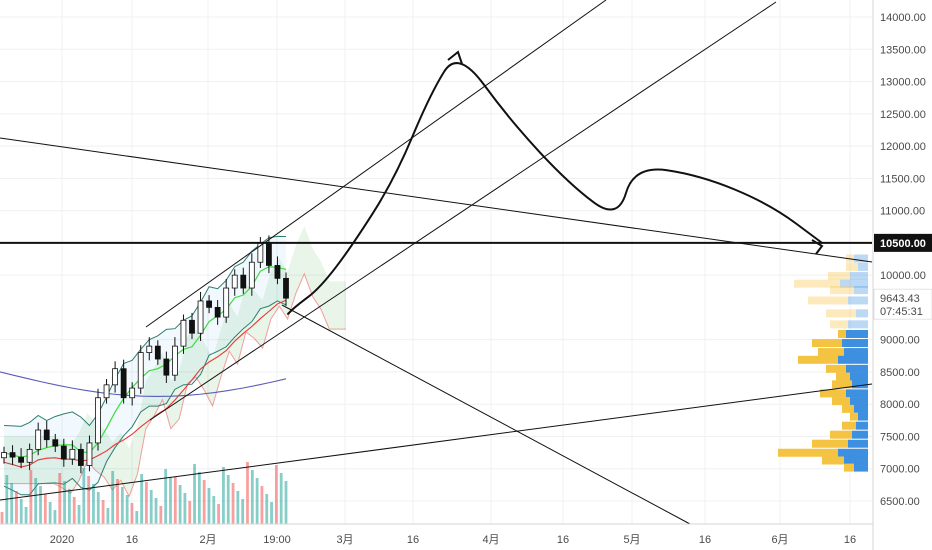 Image resolution: width=932 pixels, height=550 pixels. Describe the element at coordinates (901, 312) in the screenshot. I see `countdown-label: 07:45:31` at that location.